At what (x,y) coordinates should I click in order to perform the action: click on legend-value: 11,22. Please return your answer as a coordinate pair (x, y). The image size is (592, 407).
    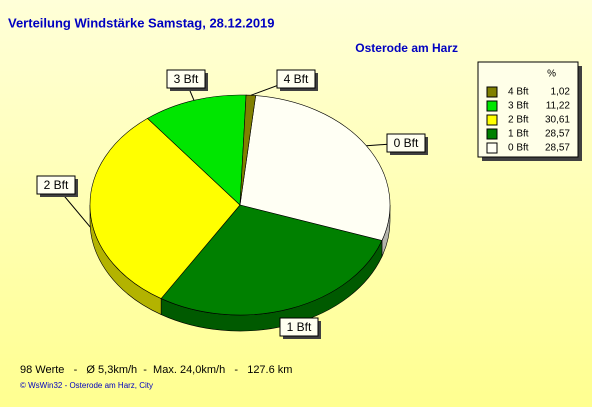
    Looking at the image, I should click on (558, 106).